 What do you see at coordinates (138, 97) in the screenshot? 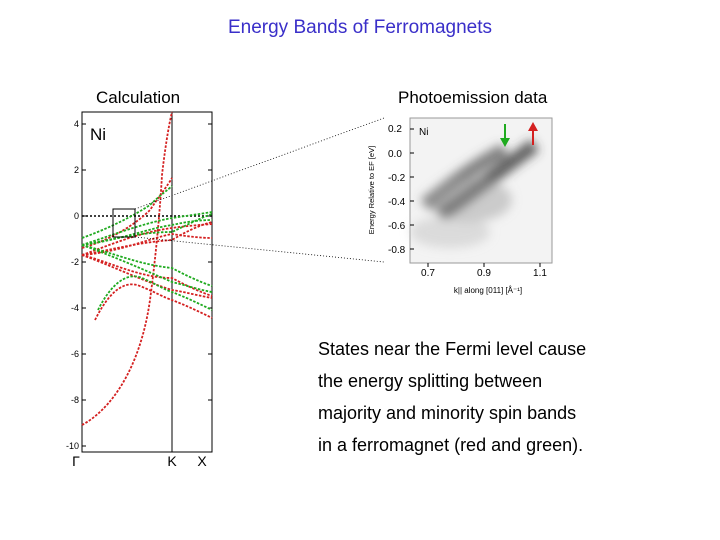
I see `calculation-label: Calculation` at bounding box center [138, 97].